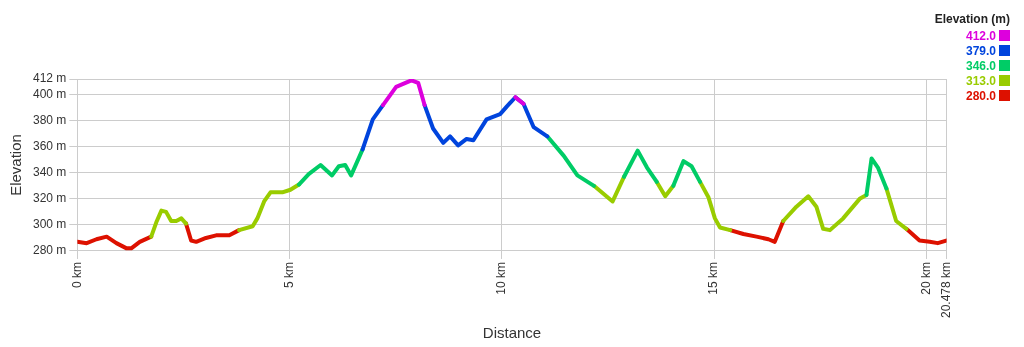  I want to click on legend-title: Elevation (m), so click(972, 19).